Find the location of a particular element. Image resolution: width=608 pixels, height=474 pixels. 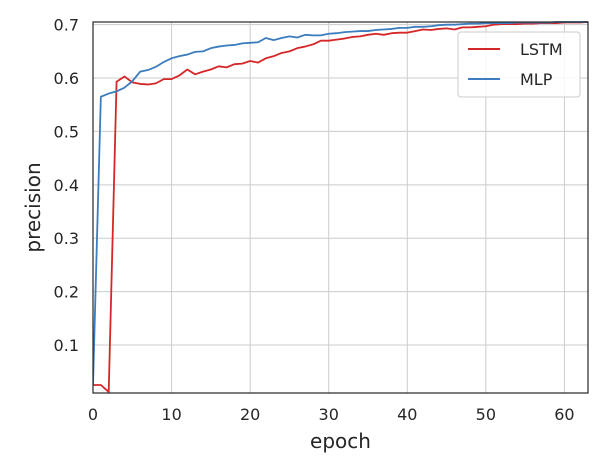

x-tick-label: 40 is located at coordinates (407, 414).